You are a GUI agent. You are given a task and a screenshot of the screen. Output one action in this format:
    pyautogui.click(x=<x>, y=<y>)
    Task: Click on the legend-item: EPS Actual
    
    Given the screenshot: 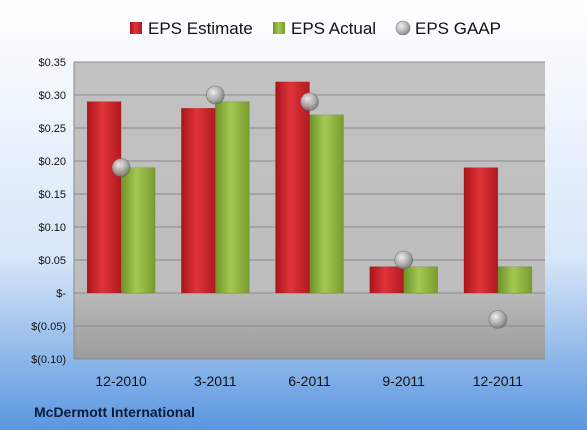 What is the action you would take?
    pyautogui.click(x=324, y=28)
    